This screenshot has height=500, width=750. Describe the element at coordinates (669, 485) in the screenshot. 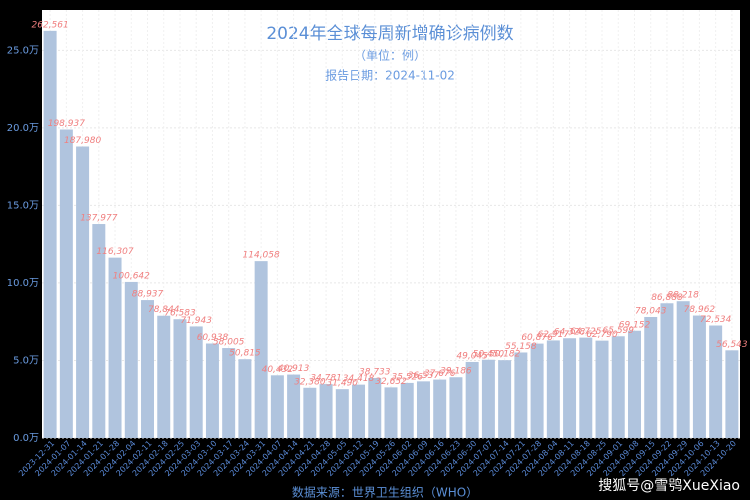

I see `watermark: 搜狐号@雪鸮XueXiao` at that location.